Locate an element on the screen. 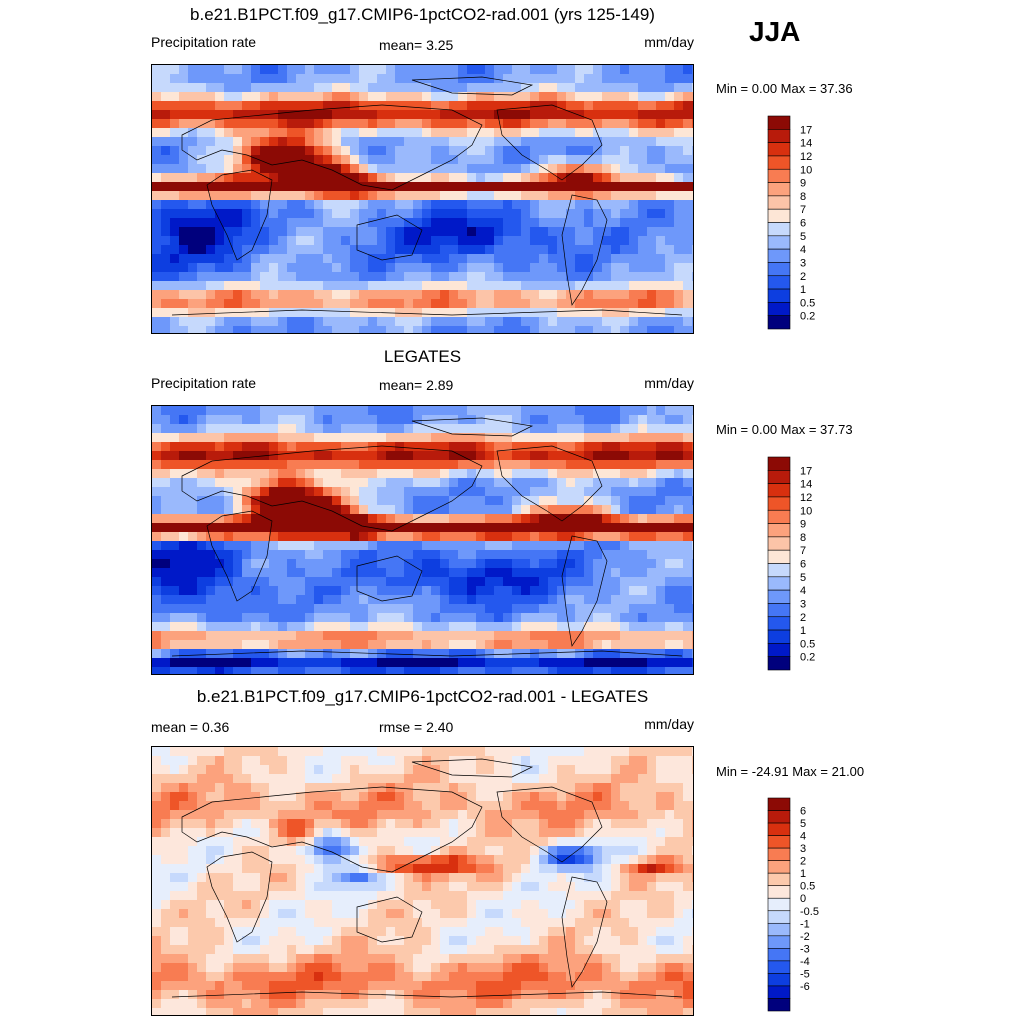 This screenshot has height=1024, width=1024. colorbar-2-label: 17 is located at coordinates (806, 471).